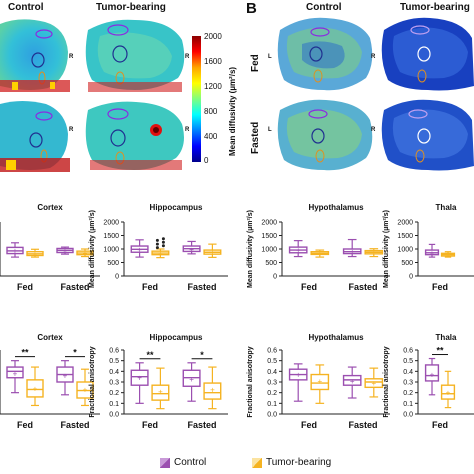  I want to click on panel-b-label: B, so click(251, 8).